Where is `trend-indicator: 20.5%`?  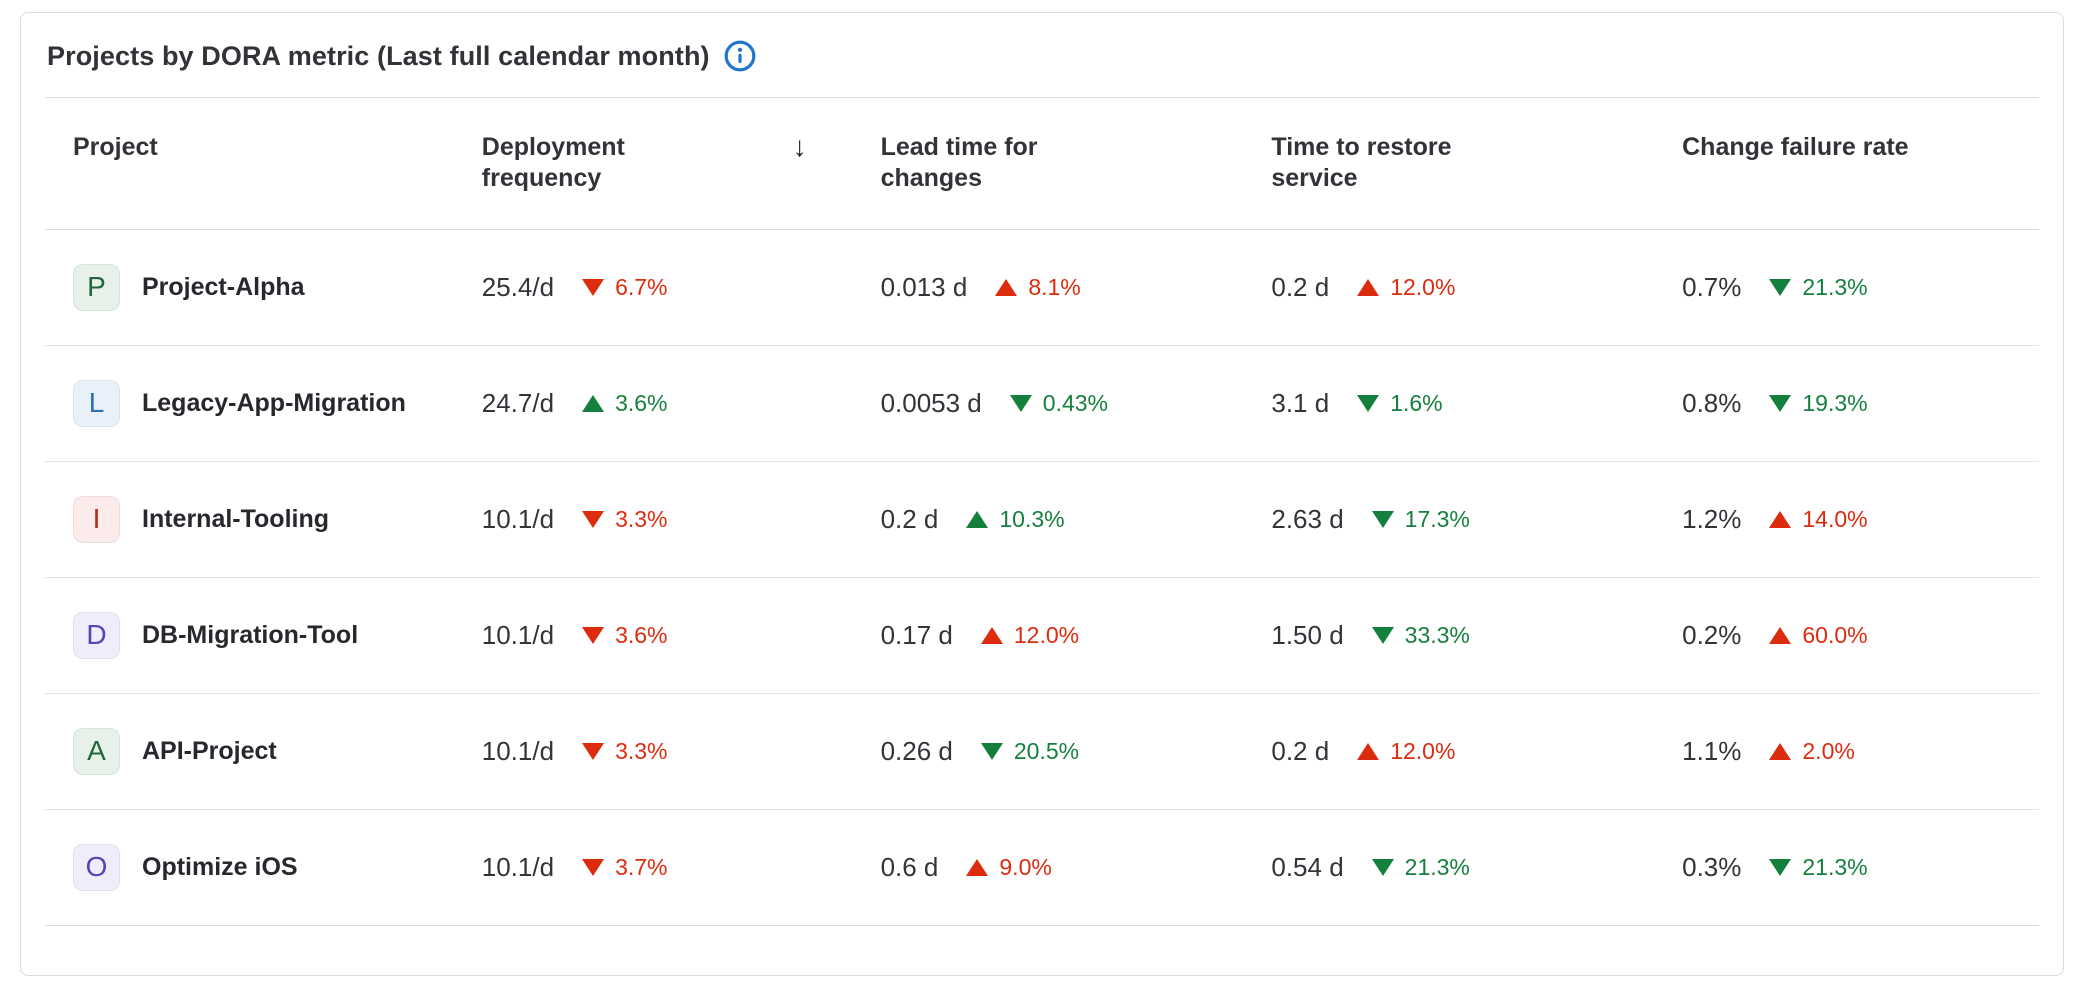 trend-indicator: 20.5% is located at coordinates (1030, 751).